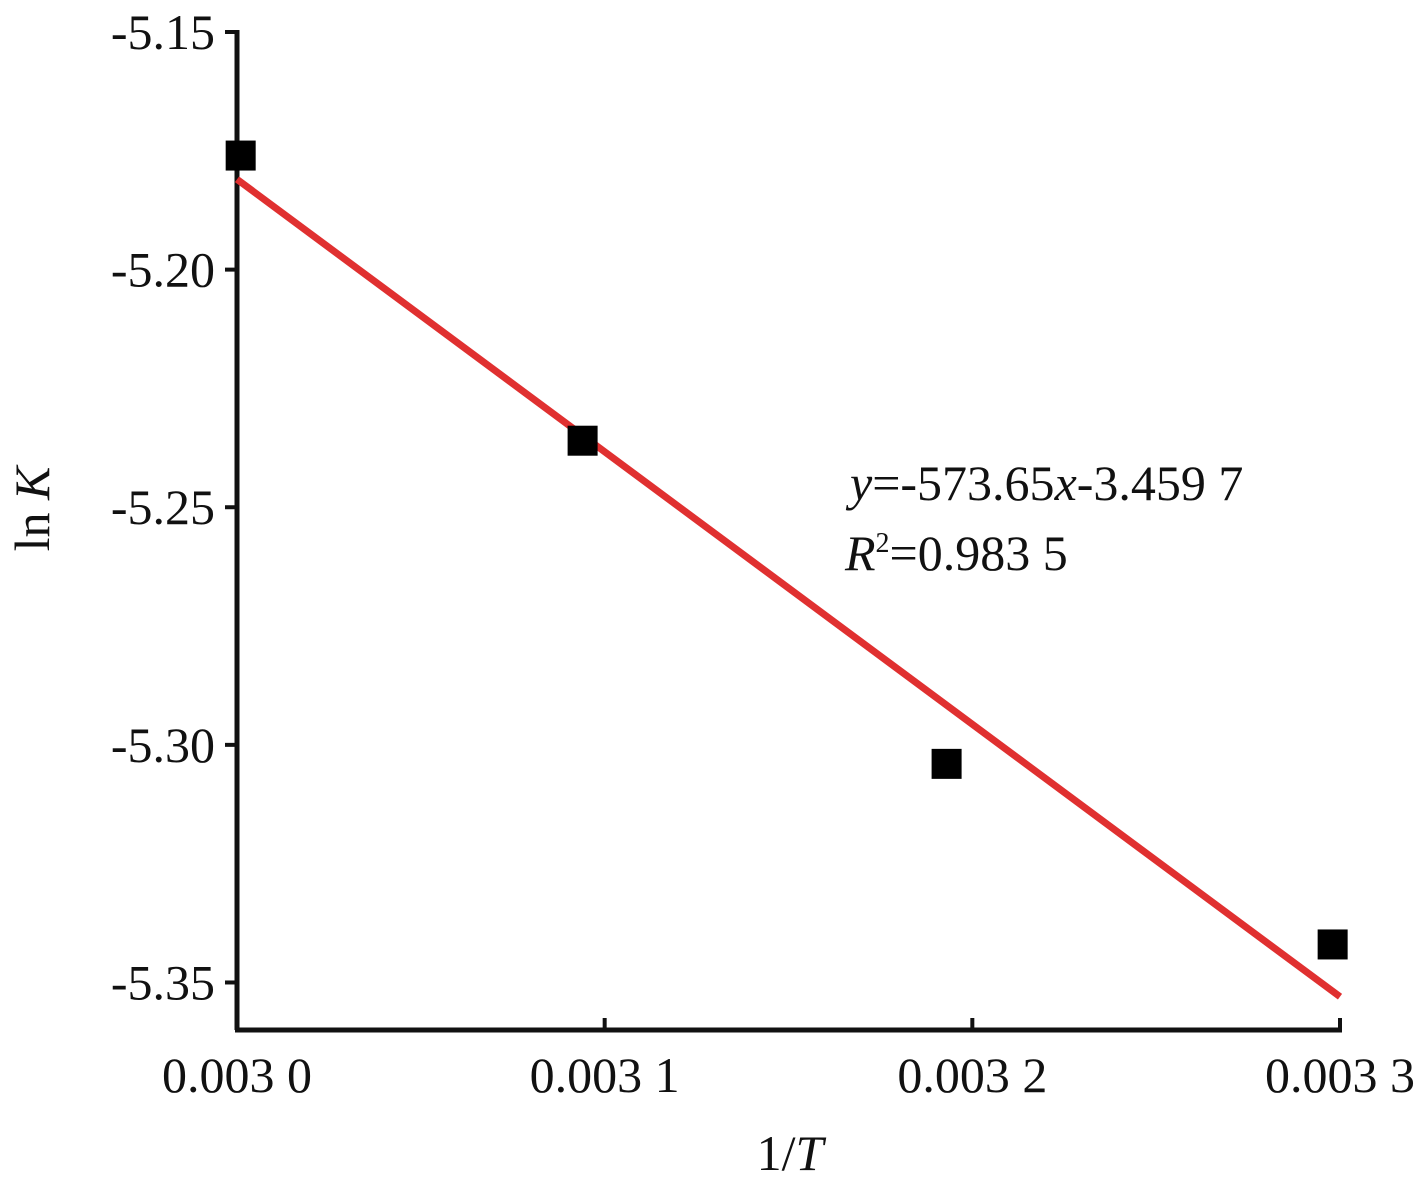  Describe the element at coordinates (883, 543) in the screenshot. I see `r2-part: 2` at that location.